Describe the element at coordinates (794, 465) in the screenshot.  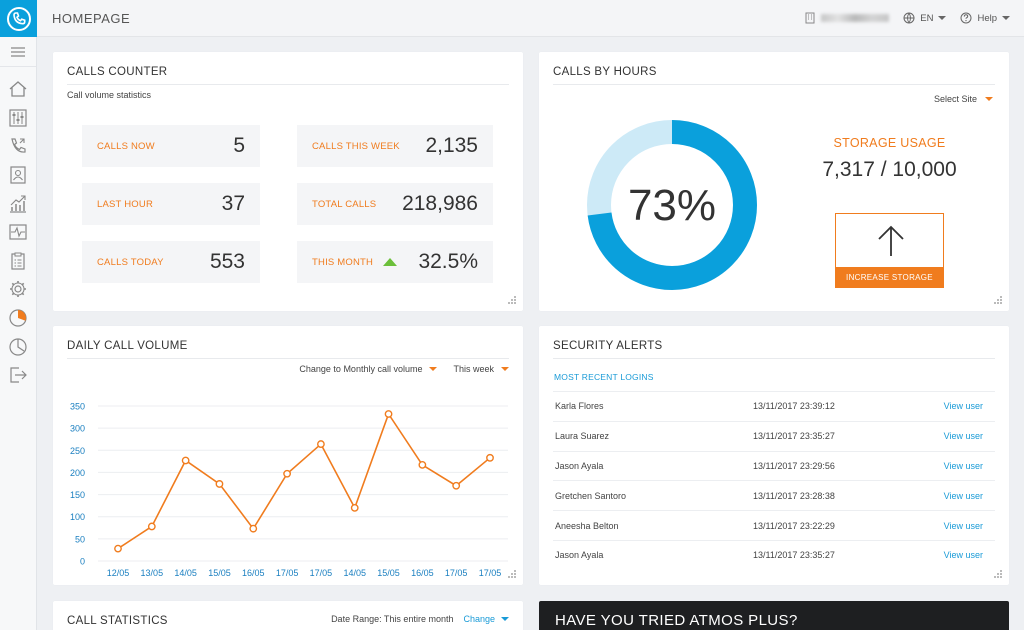
I see `alert-time: 13/11/2017 23:29:56` at that location.